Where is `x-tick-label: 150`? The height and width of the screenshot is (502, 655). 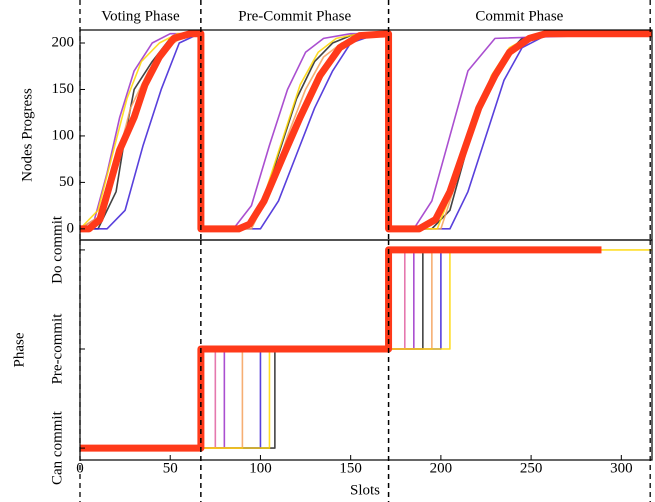
x-tick-label: 150 is located at coordinates (350, 468).